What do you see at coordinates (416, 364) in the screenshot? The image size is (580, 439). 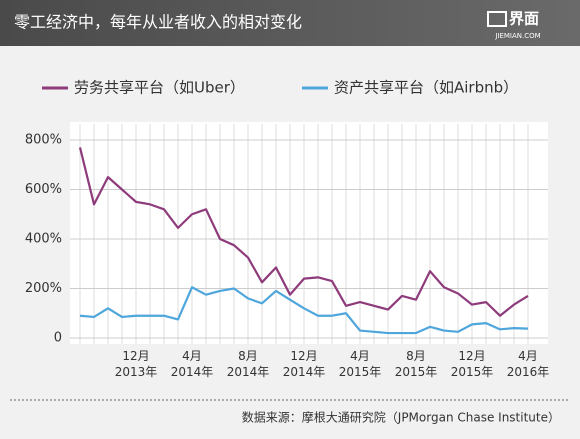 I see `x-tick-label: 8月 2015年` at bounding box center [416, 364].